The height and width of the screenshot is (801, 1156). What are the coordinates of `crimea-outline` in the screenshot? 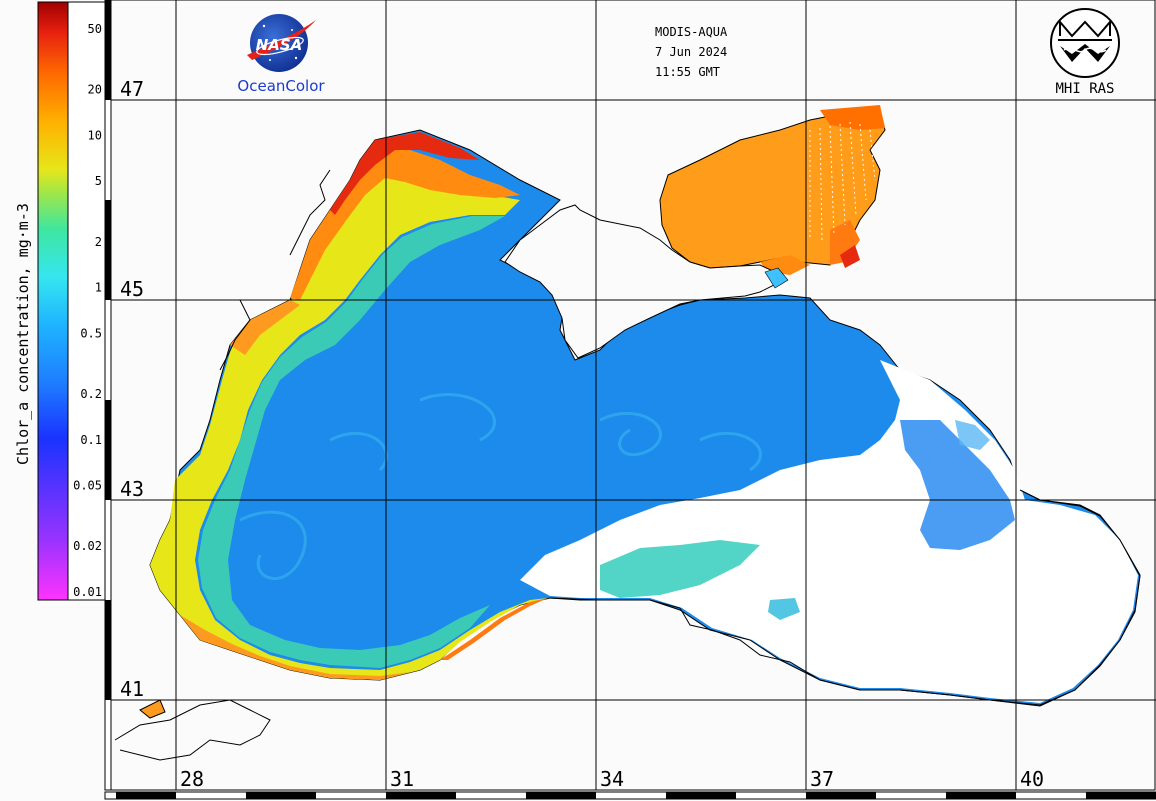 It's located at (642, 281).